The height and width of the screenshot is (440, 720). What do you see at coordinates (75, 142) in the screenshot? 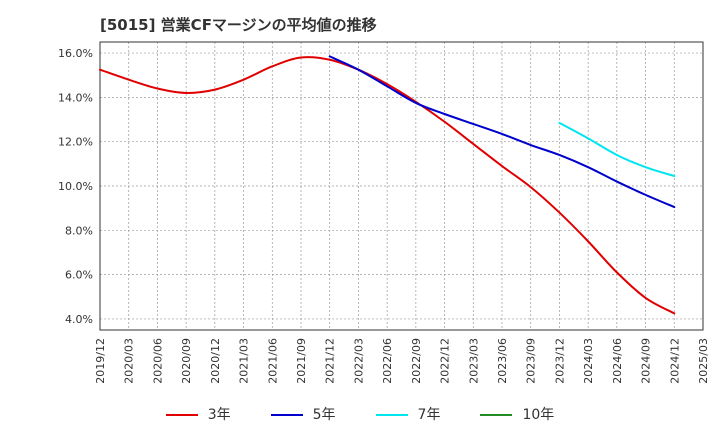
I see `y-tick-label: 12.0%` at bounding box center [75, 142].